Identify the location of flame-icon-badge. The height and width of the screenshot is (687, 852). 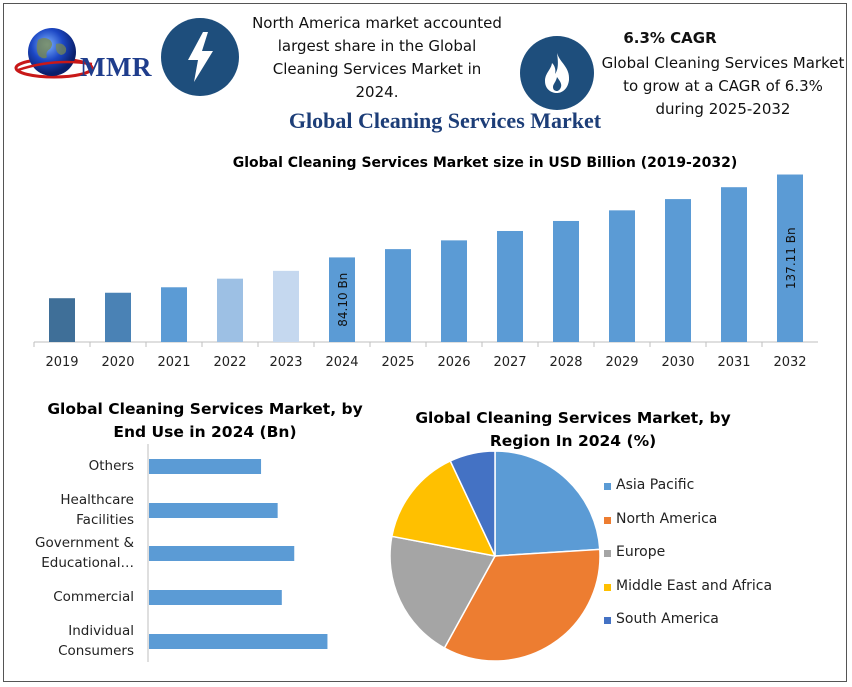
(557, 73).